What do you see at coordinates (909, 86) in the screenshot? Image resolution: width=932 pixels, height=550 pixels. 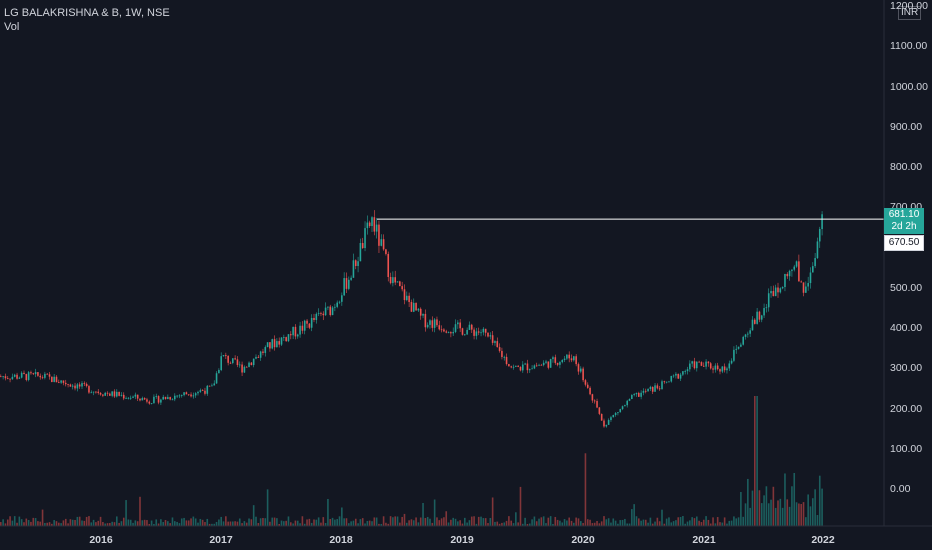 I see `price-tick-label: 1000.00` at bounding box center [909, 86].